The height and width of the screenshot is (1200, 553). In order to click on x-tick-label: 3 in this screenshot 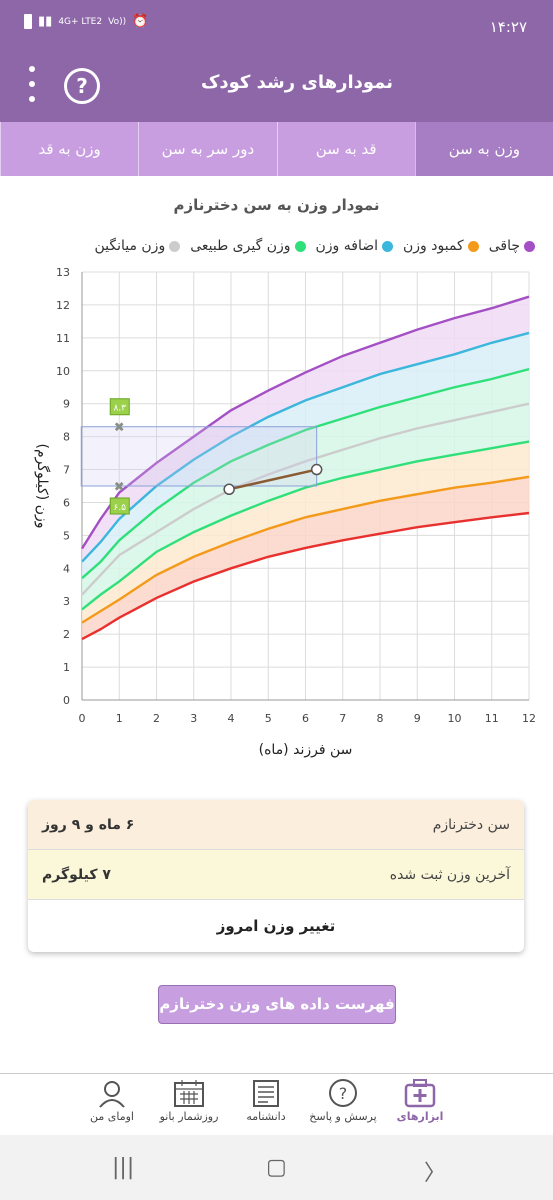, I will do `click(193, 718)`.